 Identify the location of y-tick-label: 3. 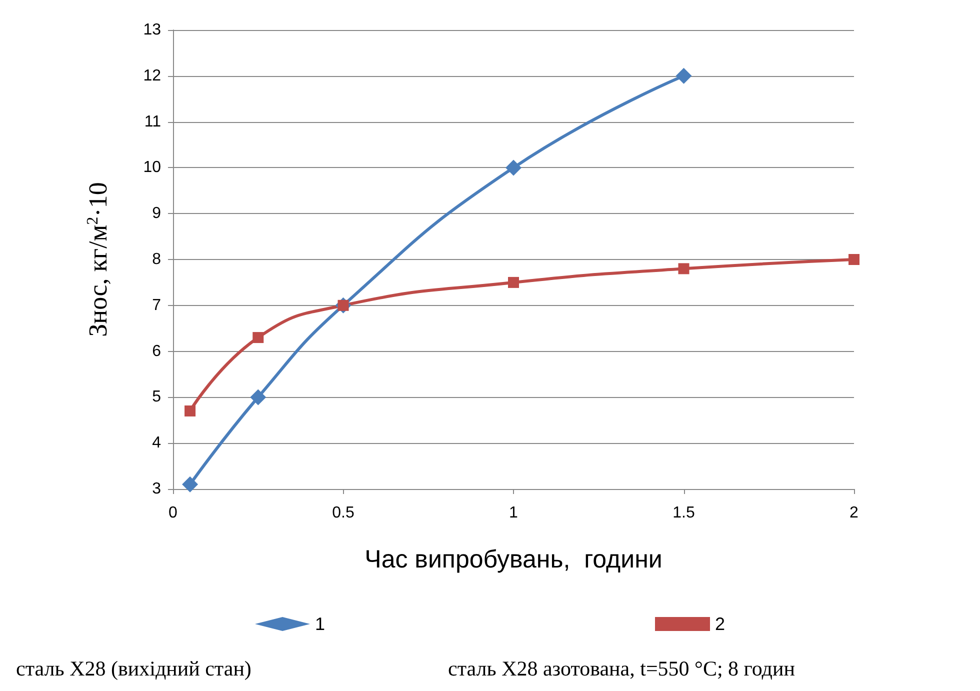
(157, 489).